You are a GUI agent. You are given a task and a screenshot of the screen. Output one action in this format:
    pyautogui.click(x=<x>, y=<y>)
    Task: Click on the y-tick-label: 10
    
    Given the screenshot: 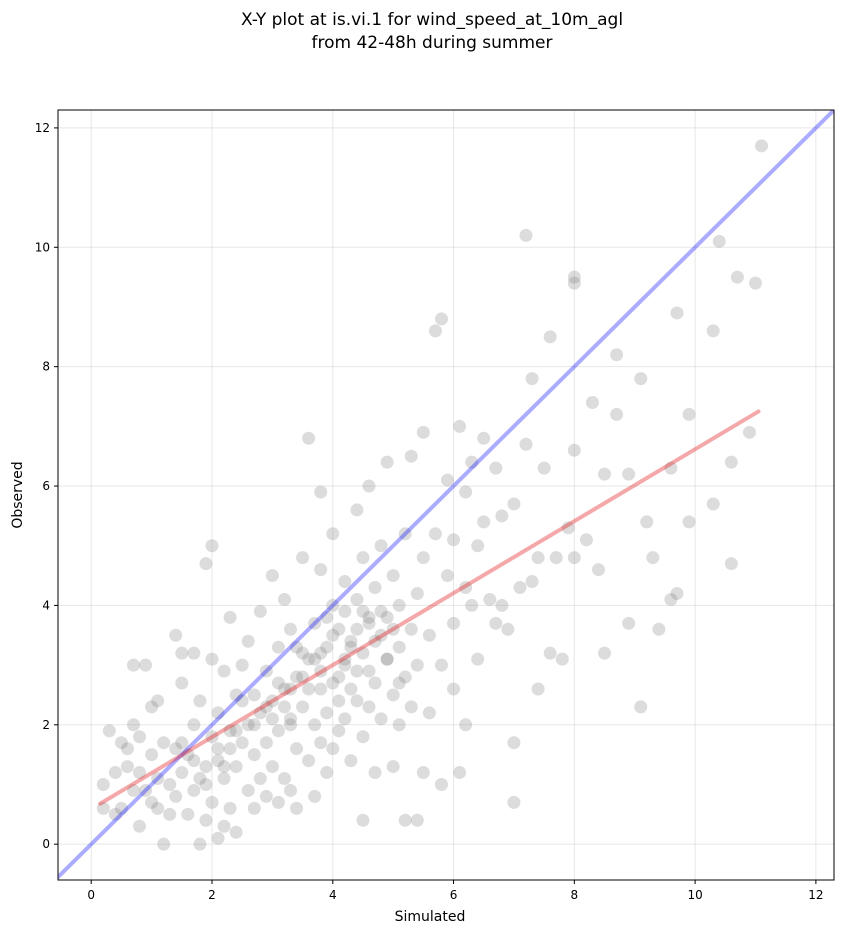 What is the action you would take?
    pyautogui.click(x=42, y=247)
    